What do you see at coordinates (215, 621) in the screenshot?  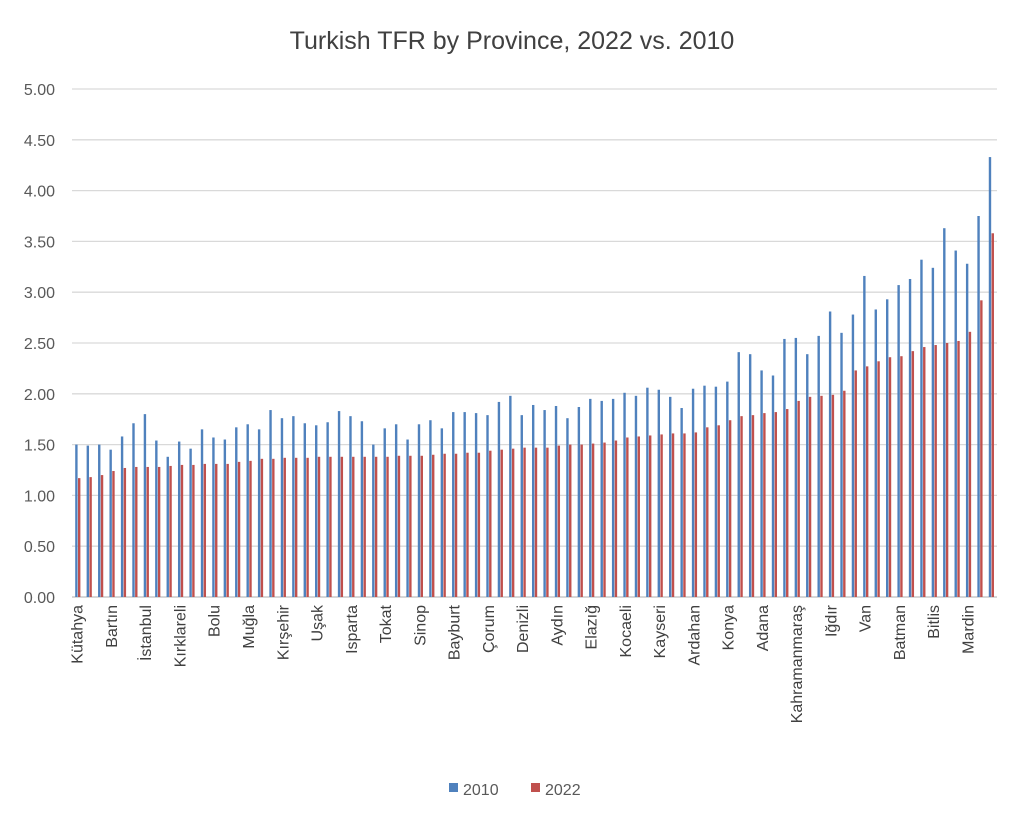 I see `x-tick-label: Bolu` at bounding box center [215, 621].